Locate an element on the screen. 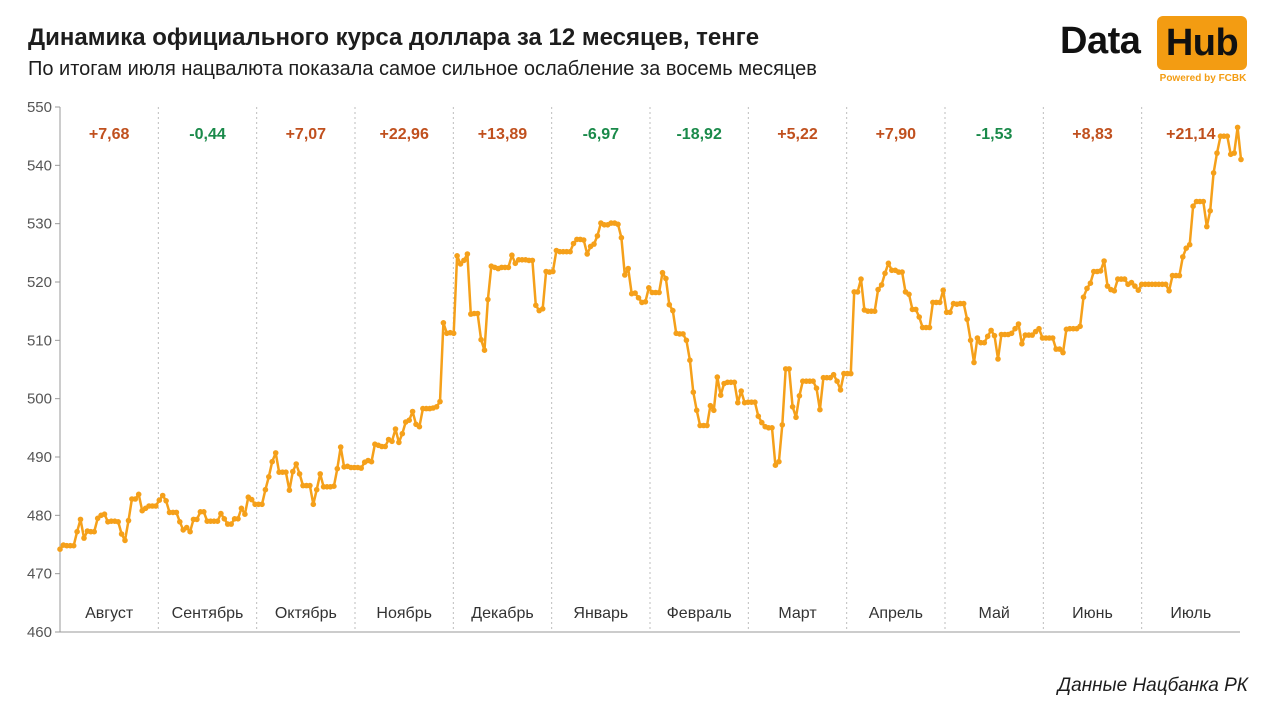 This screenshot has width=1280, height=720. month-label: Январь is located at coordinates (600, 613).